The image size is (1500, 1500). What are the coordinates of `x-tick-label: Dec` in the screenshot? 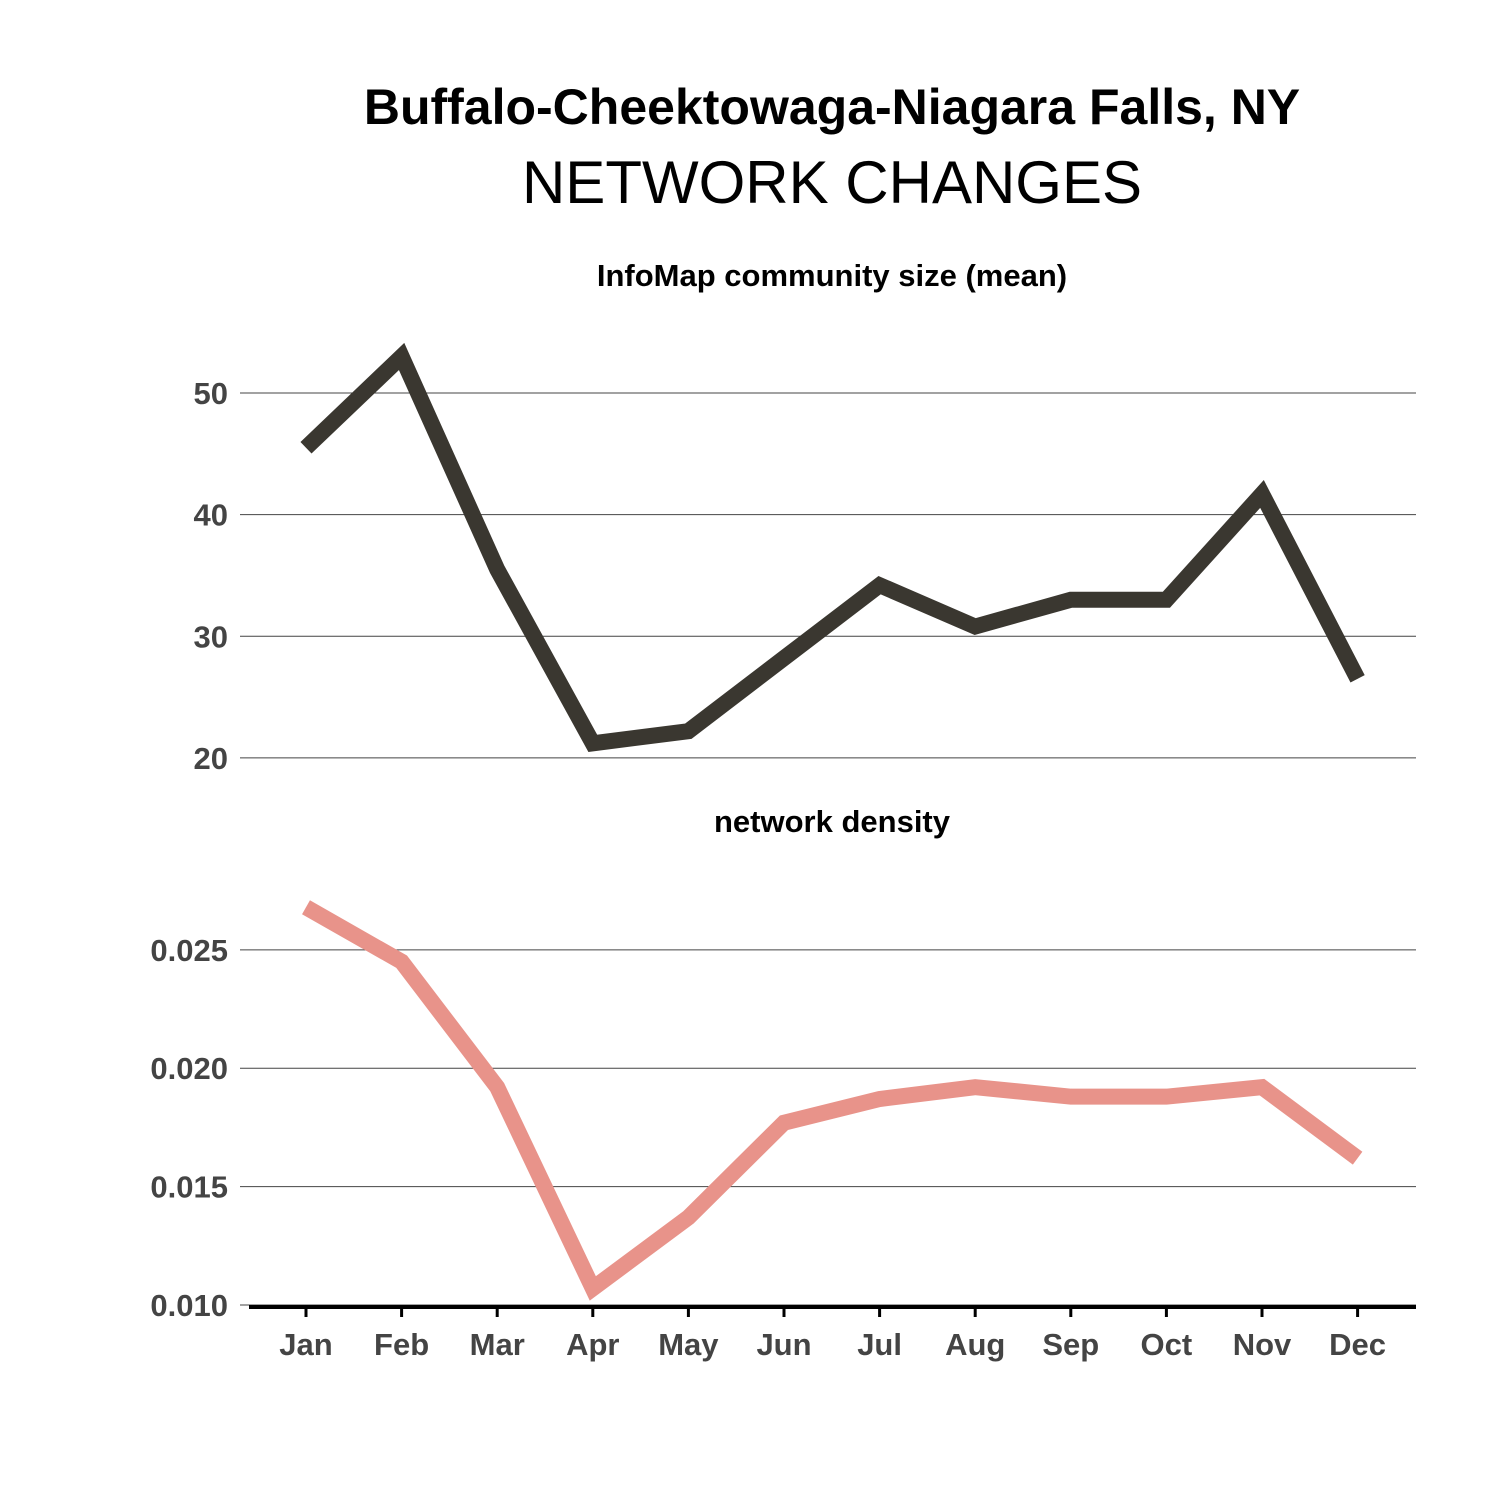 It's located at (1357, 1344).